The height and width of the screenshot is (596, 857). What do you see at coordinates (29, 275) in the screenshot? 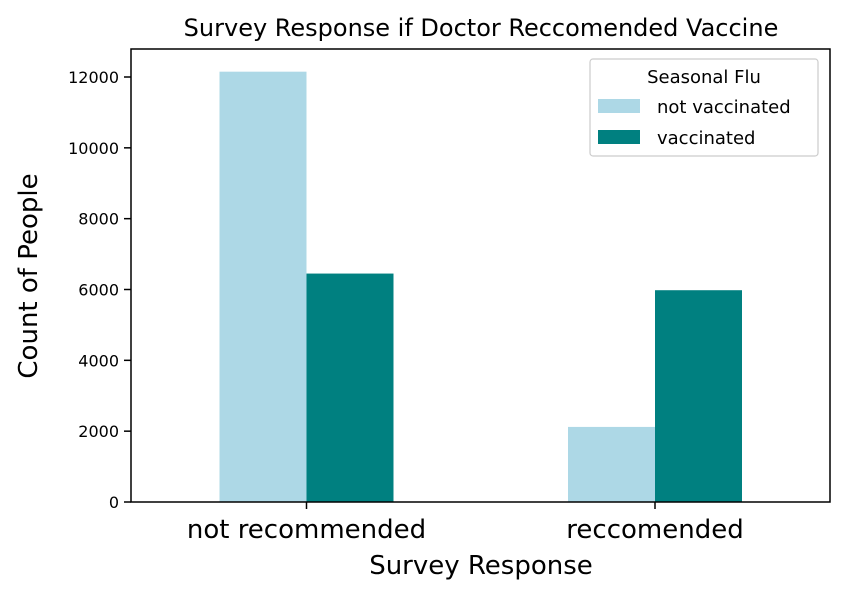
I see `y-axis-title: Count of People` at bounding box center [29, 275].